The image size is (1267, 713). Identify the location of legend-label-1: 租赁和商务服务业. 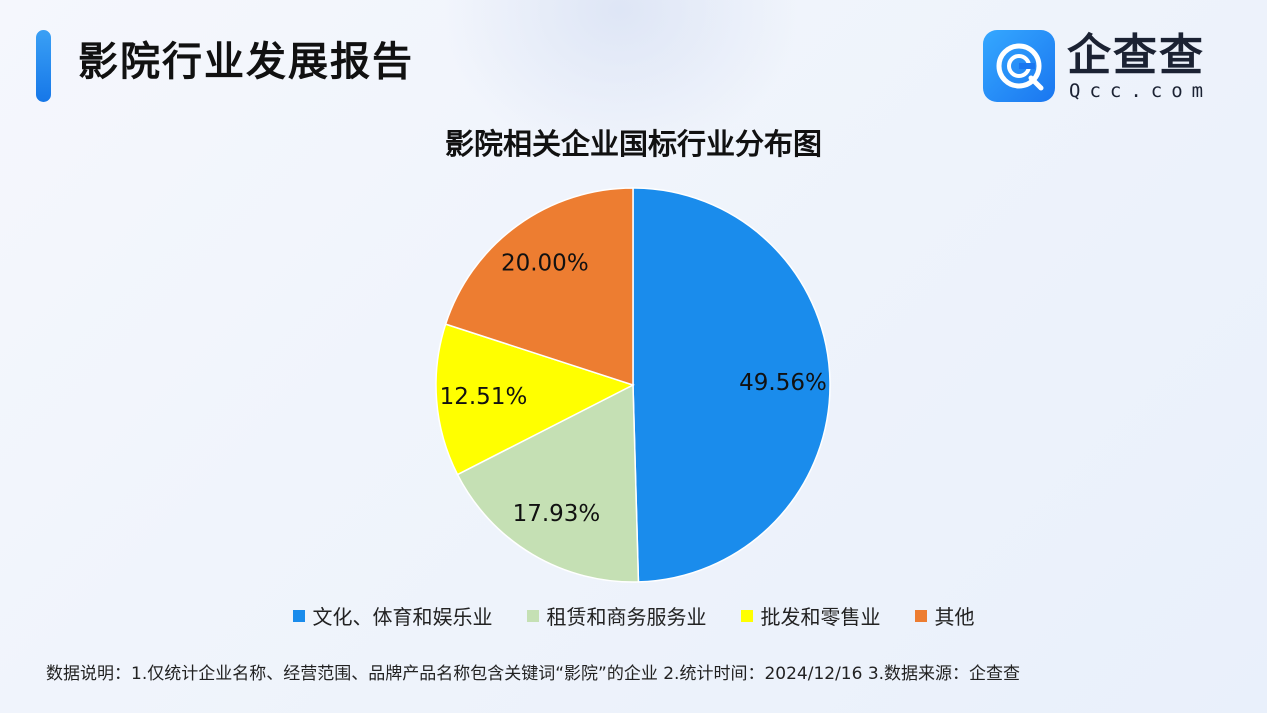
(626, 617).